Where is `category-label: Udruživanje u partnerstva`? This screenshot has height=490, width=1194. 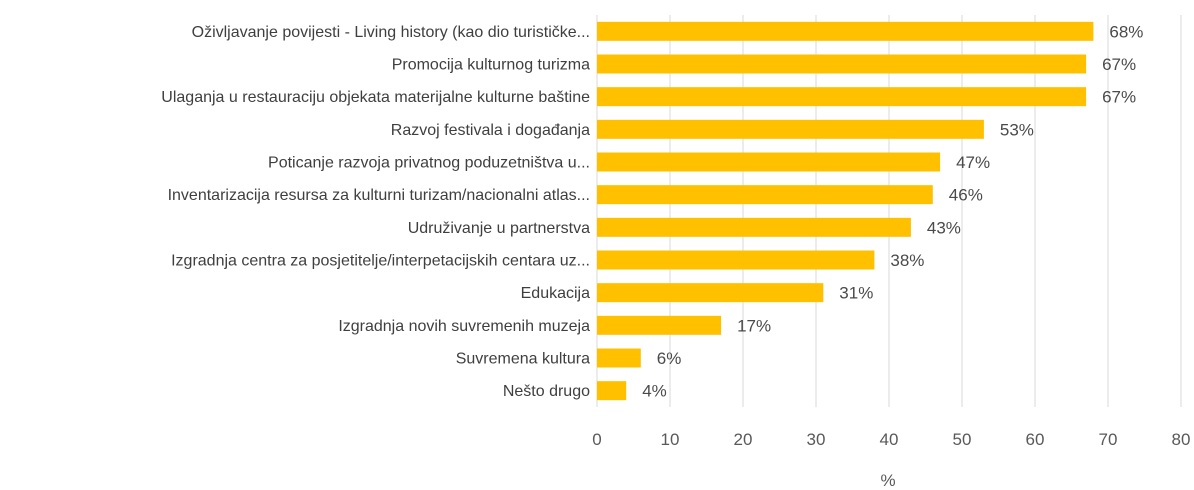
category-label: Udruživanje u partnerstva is located at coordinates (499, 228).